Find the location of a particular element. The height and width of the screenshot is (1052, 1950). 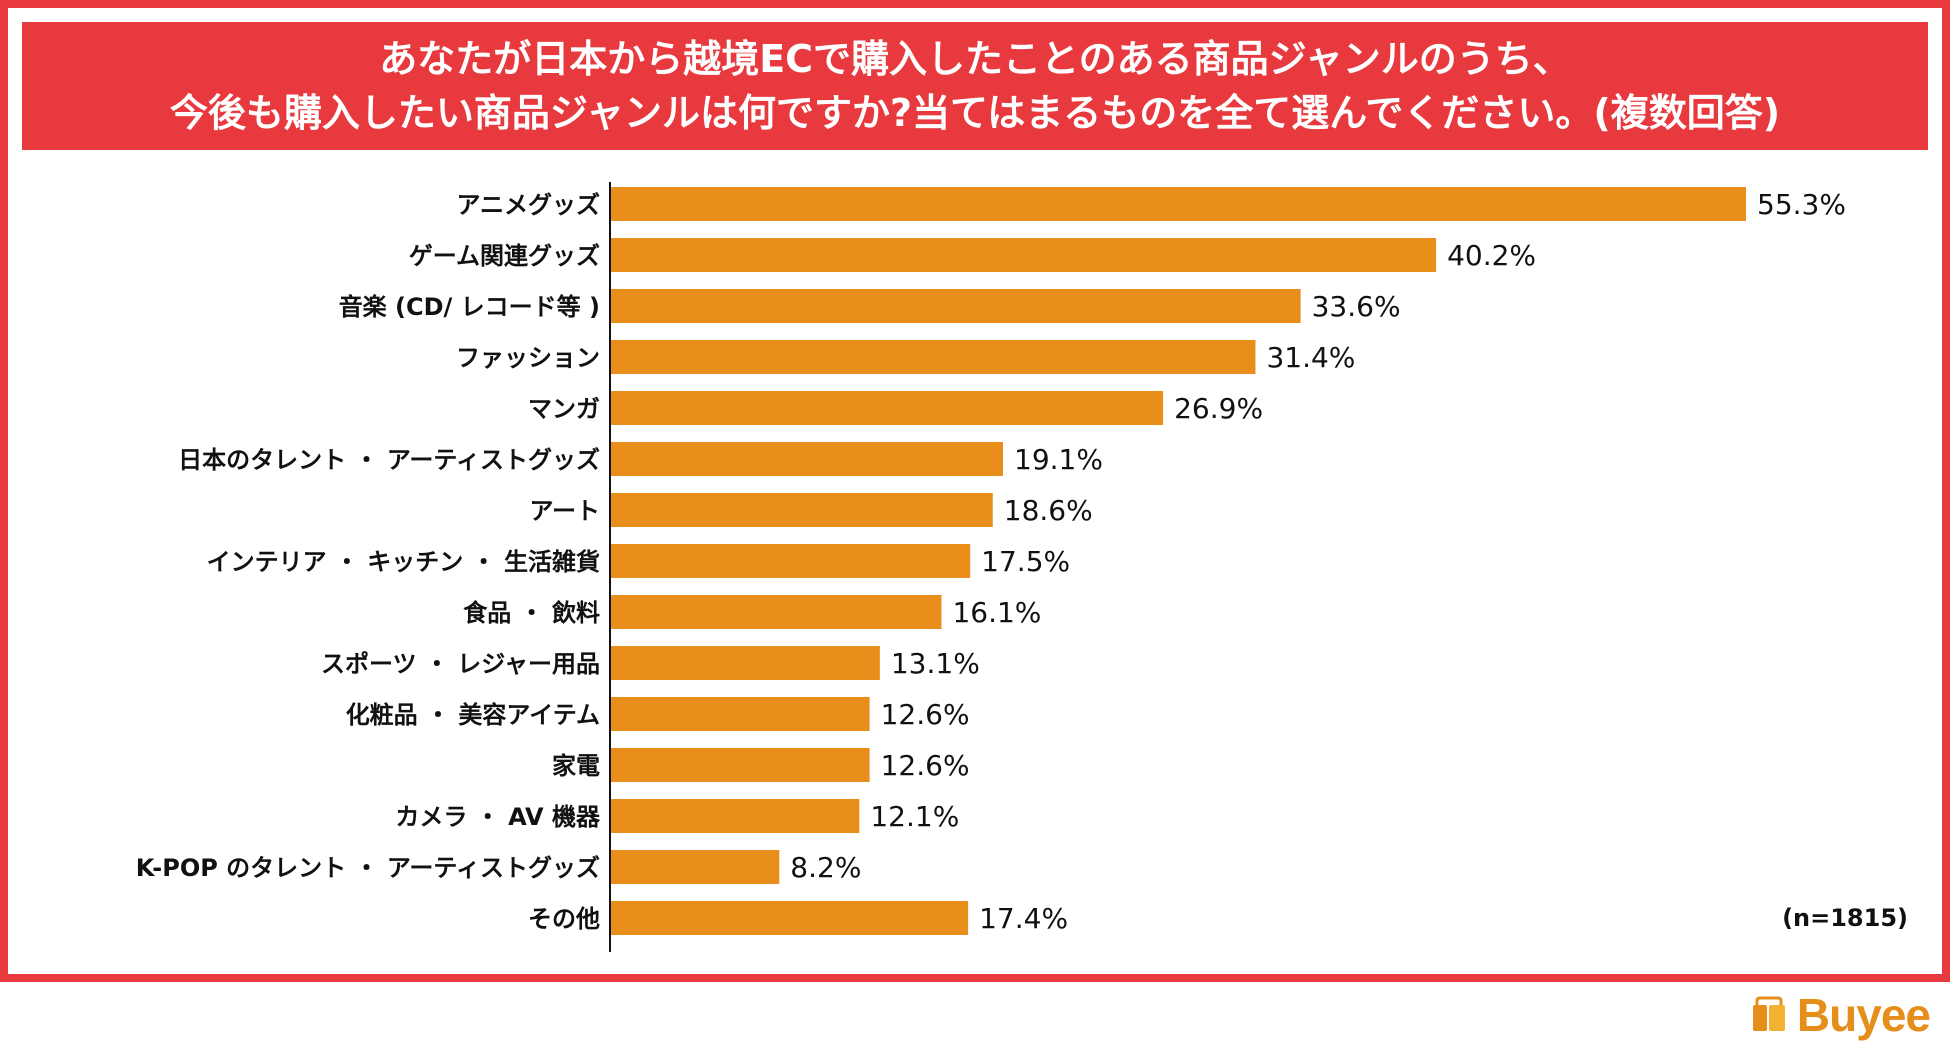

buyee-logo: Buyee is located at coordinates (1840, 1015).